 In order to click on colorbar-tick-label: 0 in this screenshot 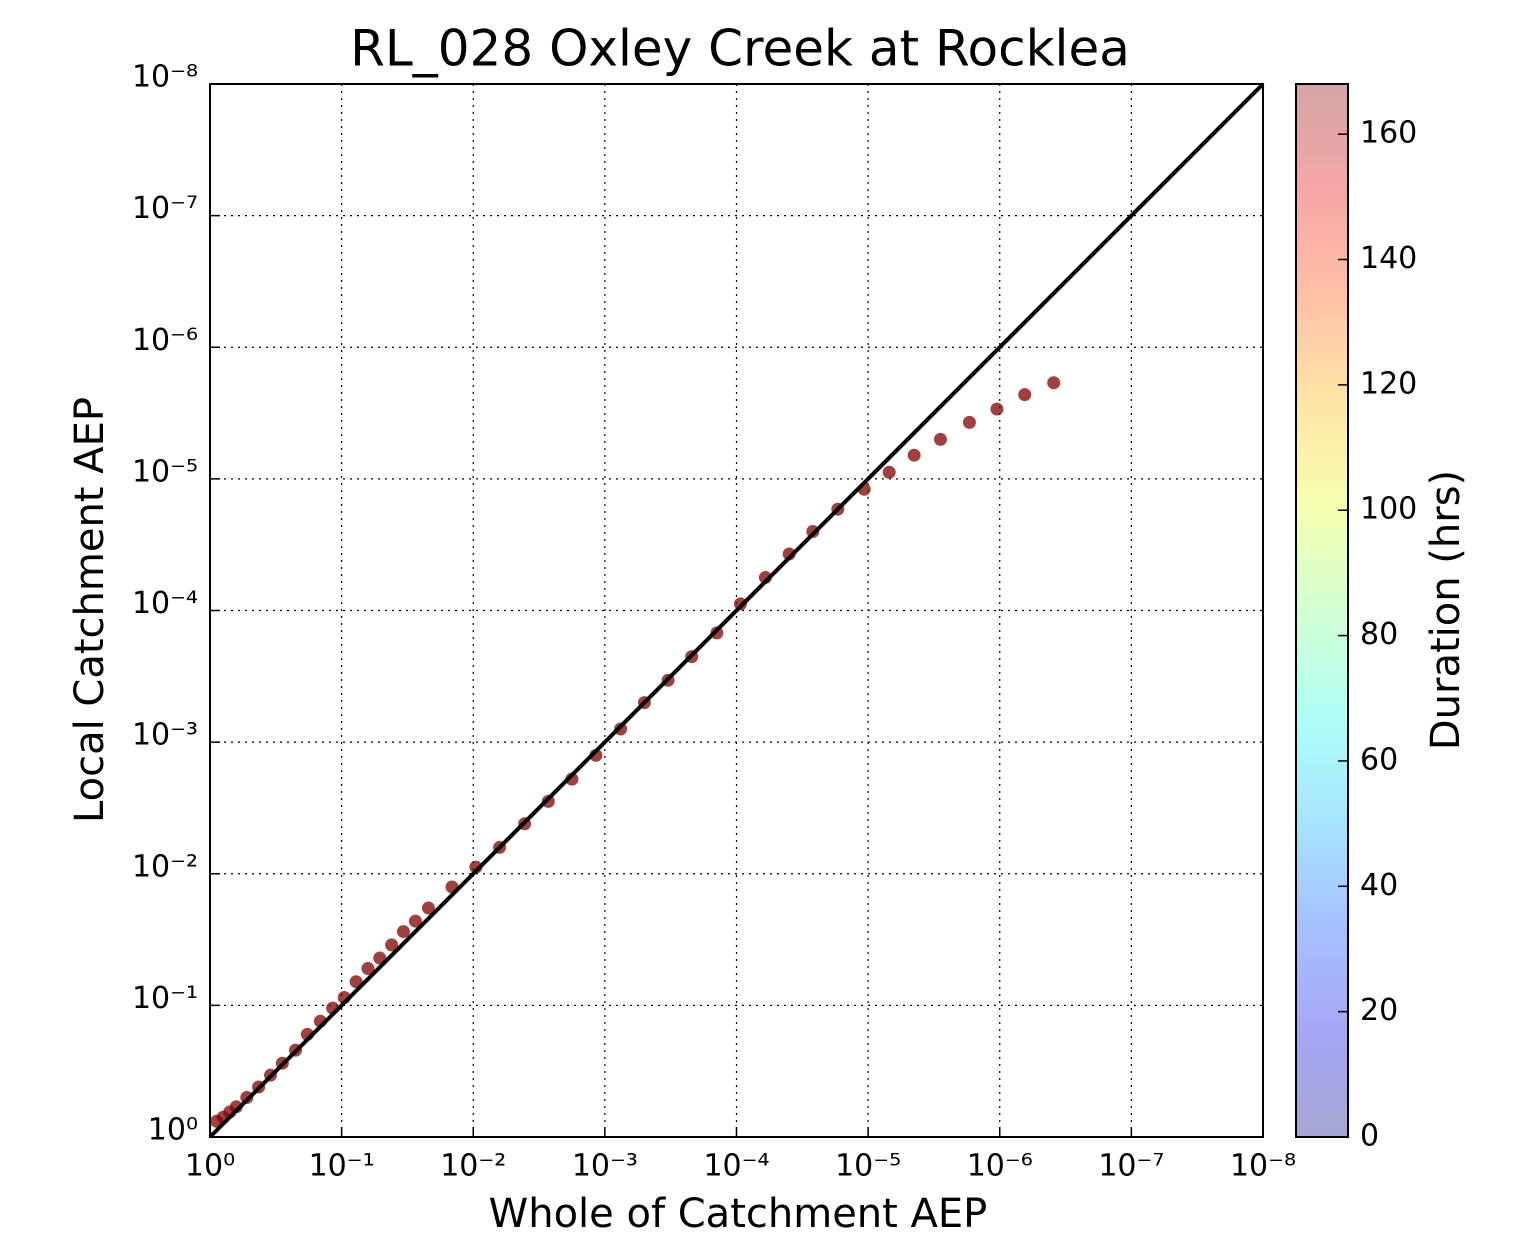, I will do `click(1369, 1136)`.